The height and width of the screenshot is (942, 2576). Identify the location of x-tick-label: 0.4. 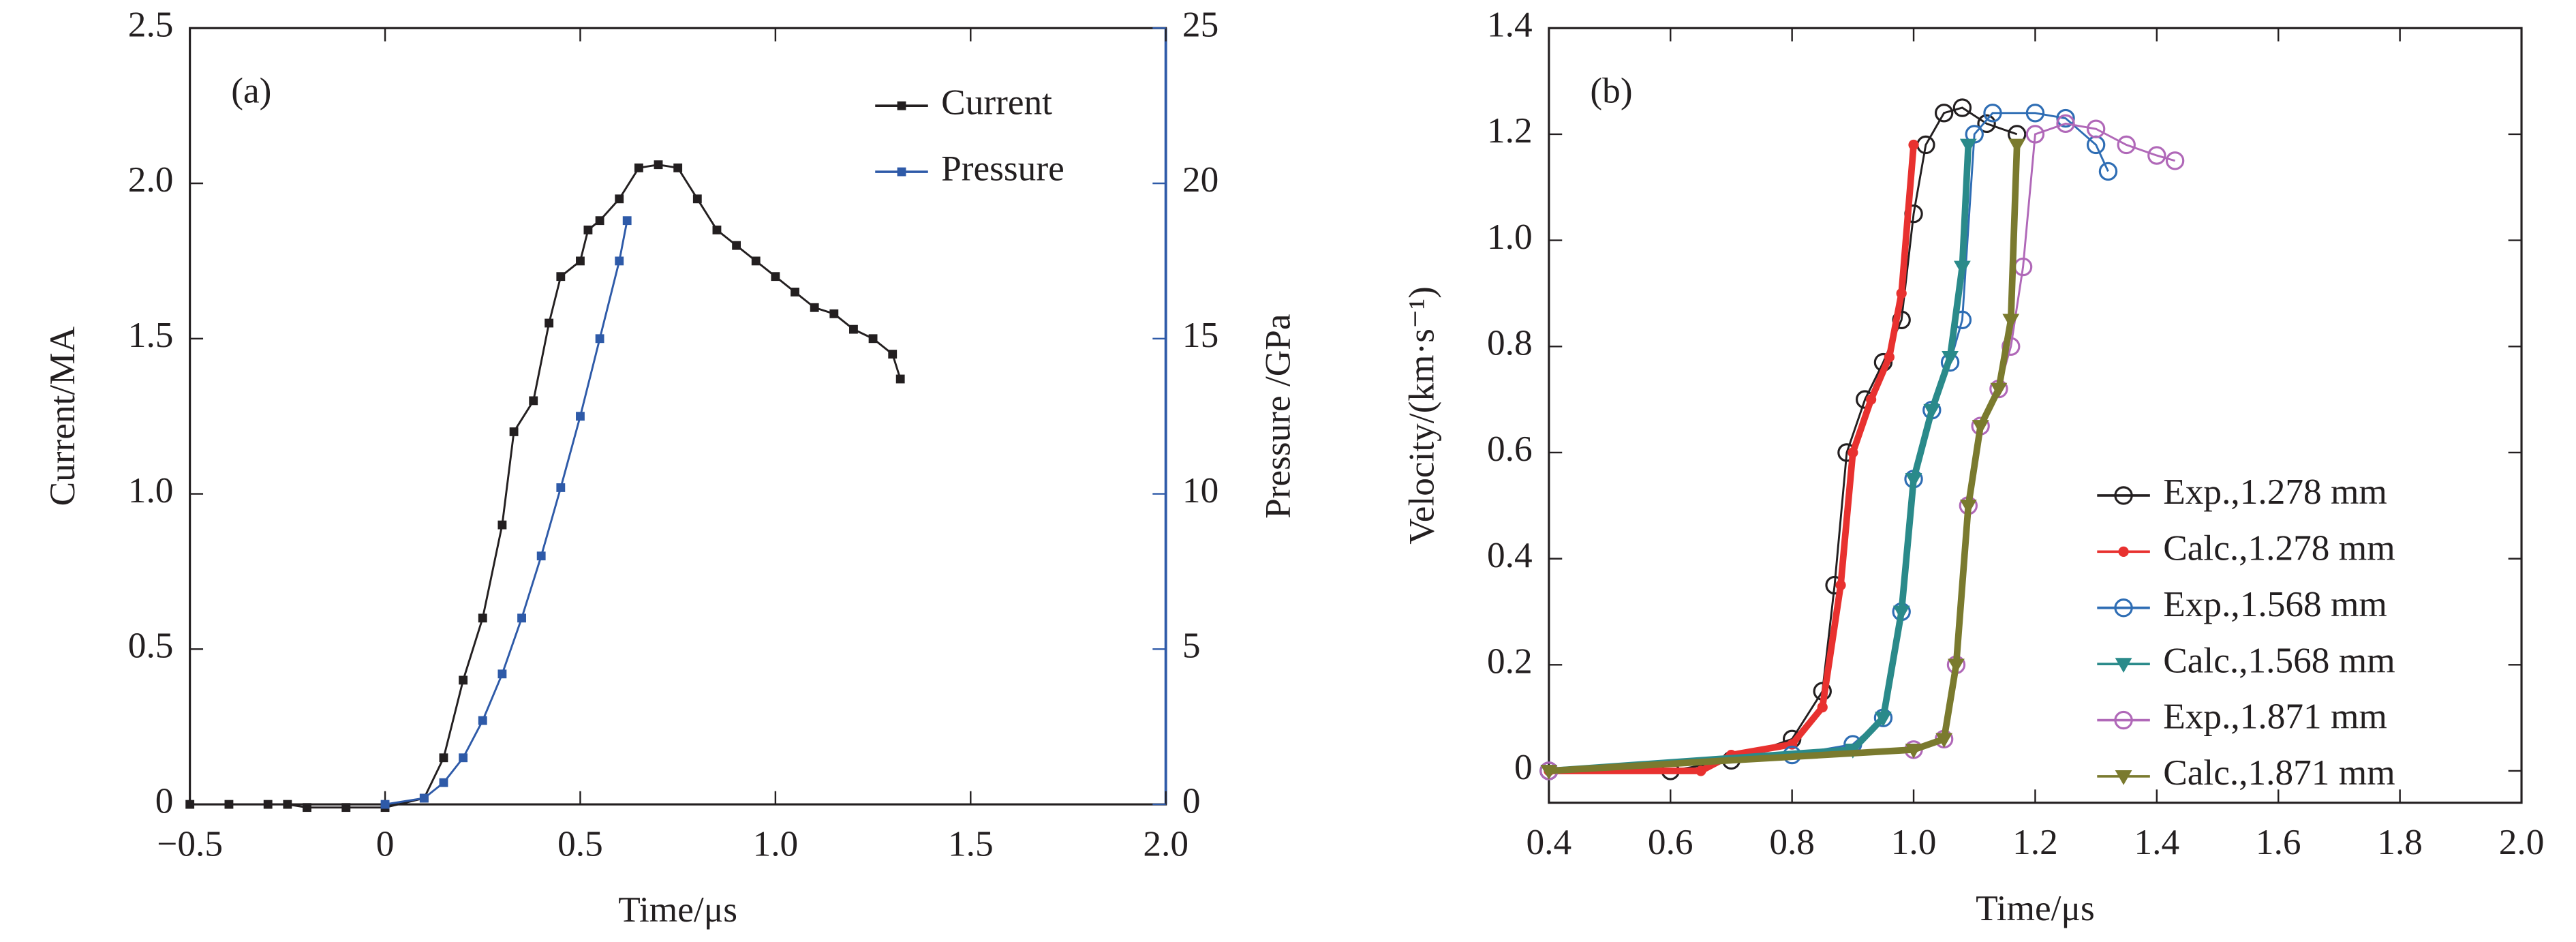
(1549, 842).